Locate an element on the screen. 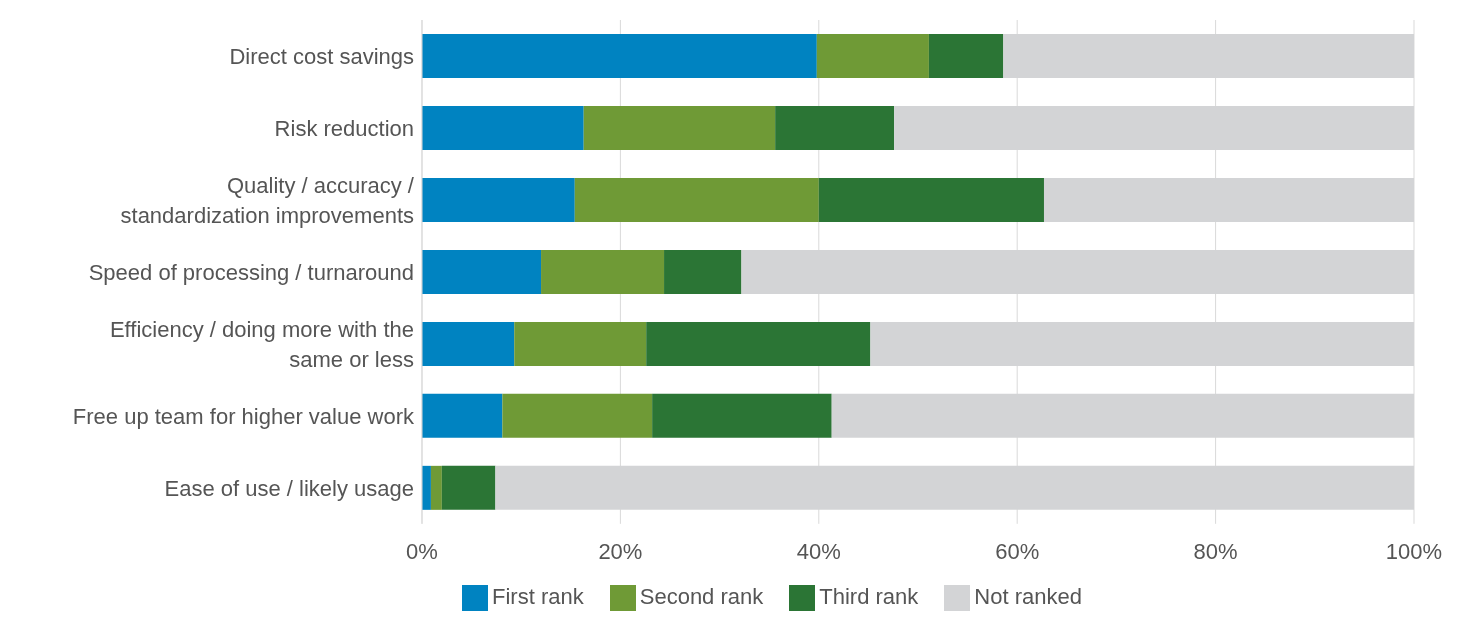  x-tick-label: 80% is located at coordinates (1215, 552).